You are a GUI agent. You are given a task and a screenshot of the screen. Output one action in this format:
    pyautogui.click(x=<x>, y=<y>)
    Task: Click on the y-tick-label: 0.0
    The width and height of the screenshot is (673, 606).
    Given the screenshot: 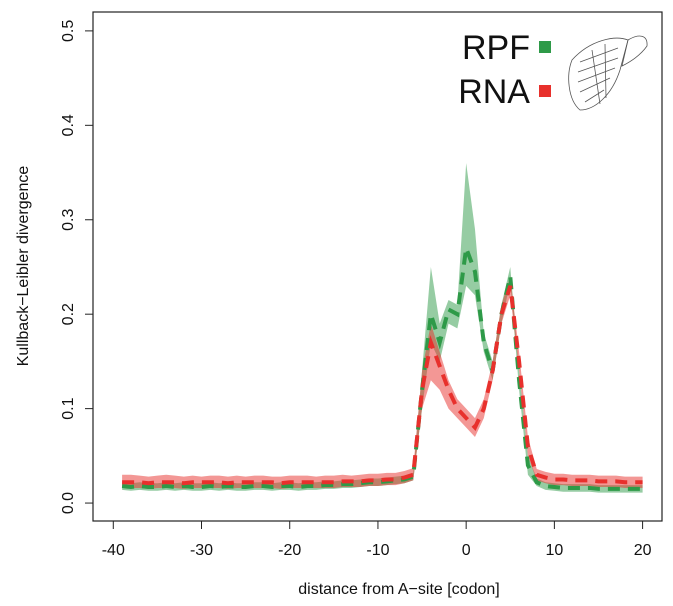 What is the action you would take?
    pyautogui.click(x=68, y=503)
    